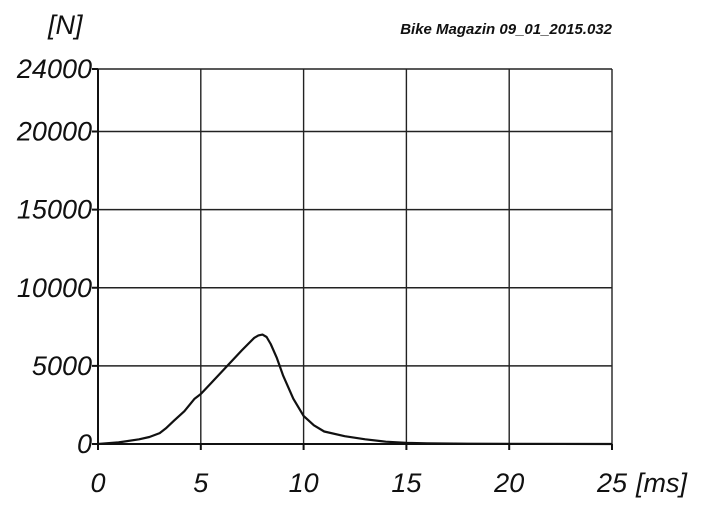 Image resolution: width=712 pixels, height=520 pixels. Describe the element at coordinates (661, 483) in the screenshot. I see `x-unit-label: [ms]` at that location.